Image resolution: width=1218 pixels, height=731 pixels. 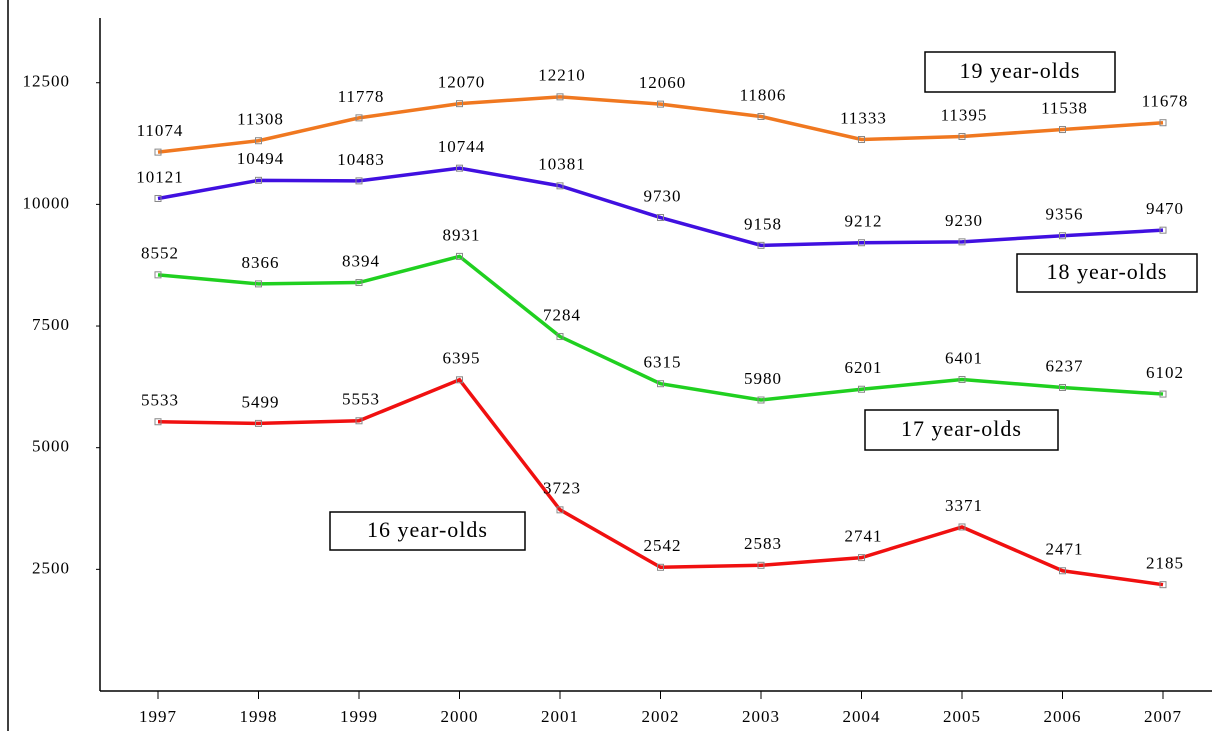 I want to click on data-label: 11678, so click(x=1165, y=101).